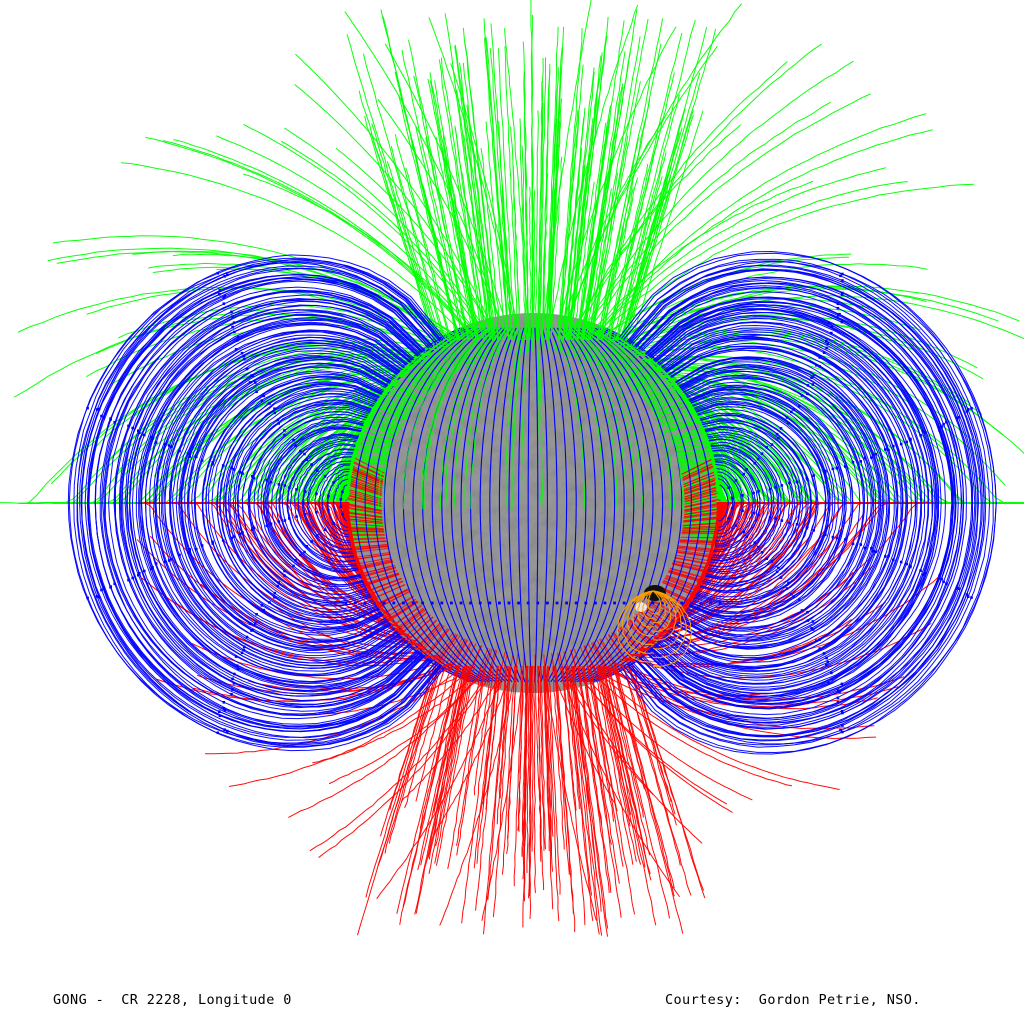  I want to click on figure-caption-left: GONG - CR 2228, Longitude 0, so click(172, 1000).